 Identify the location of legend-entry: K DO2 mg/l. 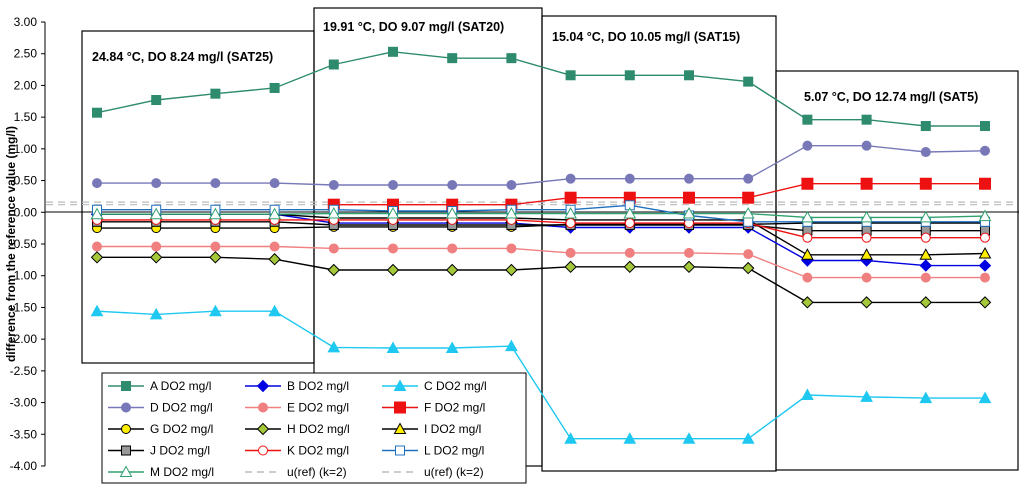
(297, 451).